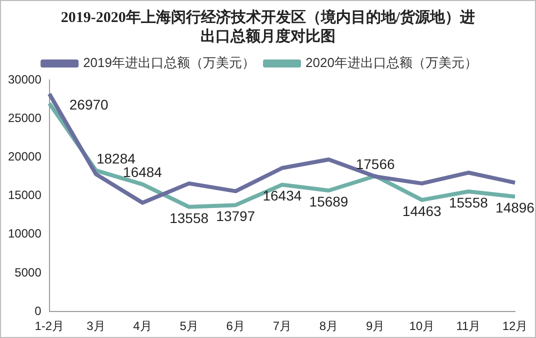 This screenshot has width=536, height=338. Describe the element at coordinates (89, 104) in the screenshot. I see `data-label: 26970` at that location.